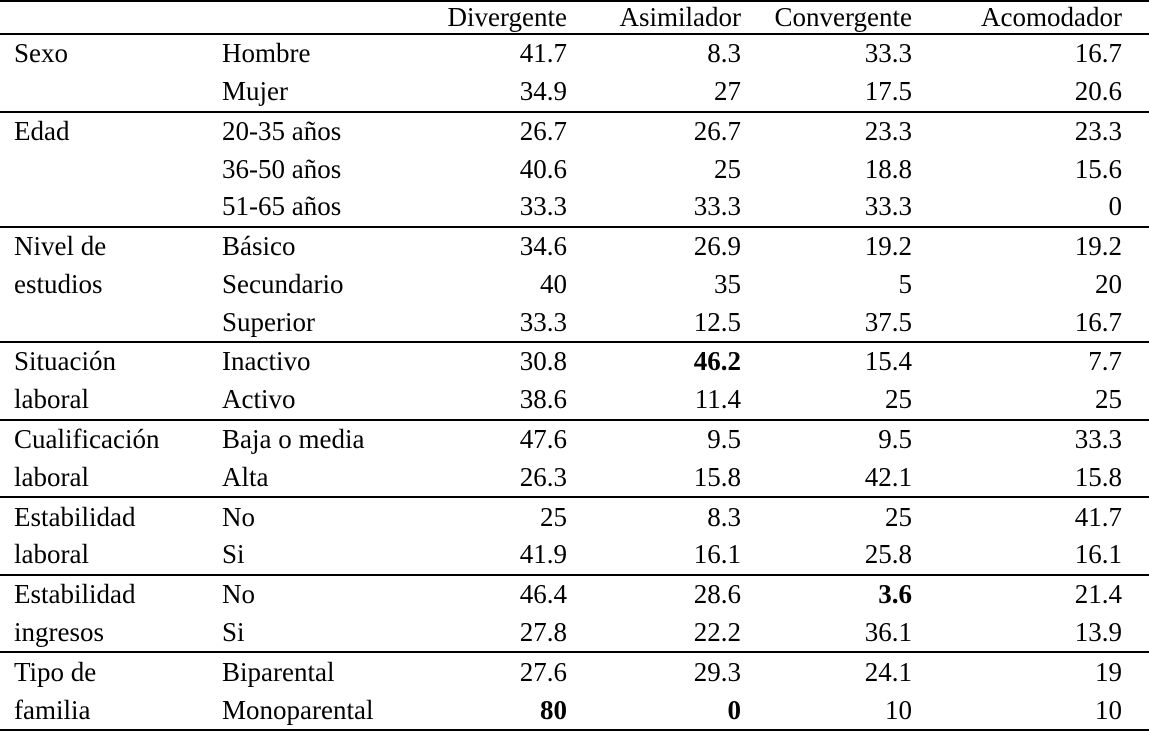 The image size is (1149, 731). Describe the element at coordinates (1098, 168) in the screenshot. I see `value-cell: 15.6` at that location.